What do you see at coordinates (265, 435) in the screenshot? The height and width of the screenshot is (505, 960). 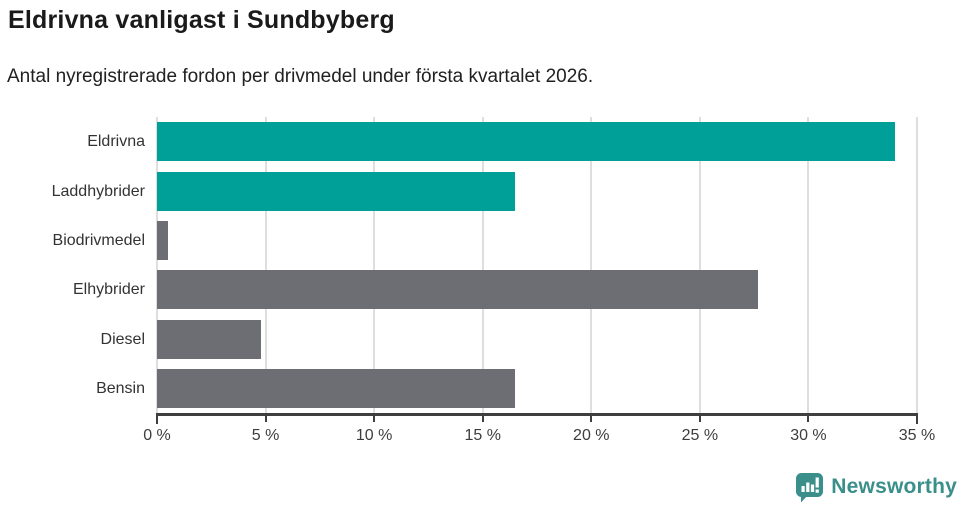 I see `x-tick-label: 5 %` at bounding box center [265, 435].